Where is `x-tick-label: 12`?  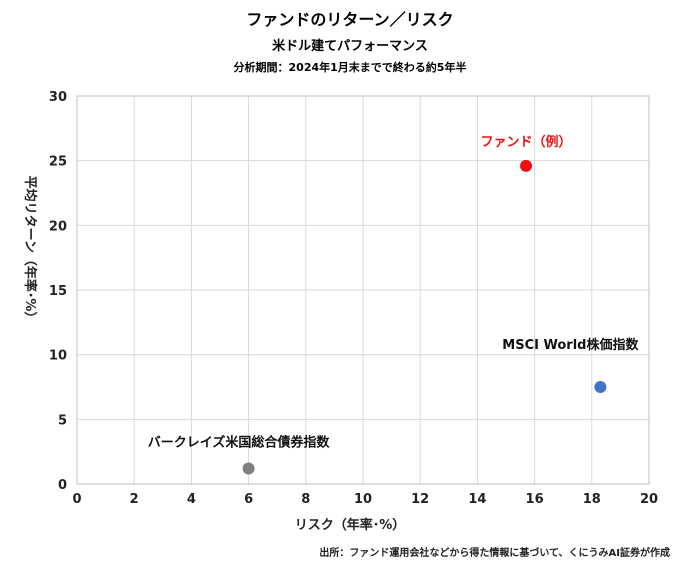 x-tick-label: 12 is located at coordinates (420, 499).